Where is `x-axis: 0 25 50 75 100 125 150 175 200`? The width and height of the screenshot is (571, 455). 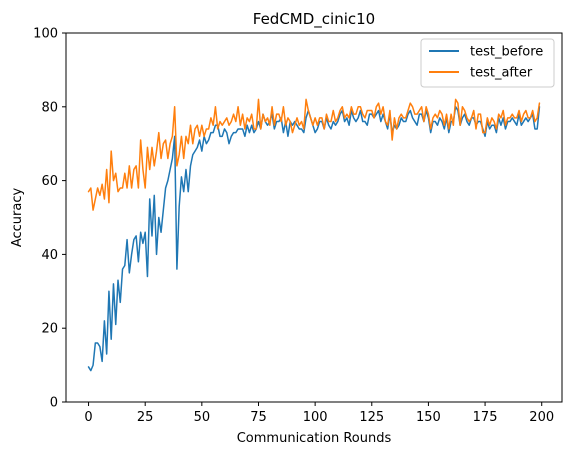
x-axis: 0 25 50 75 100 125 150 175 200 is located at coordinates (319, 413).